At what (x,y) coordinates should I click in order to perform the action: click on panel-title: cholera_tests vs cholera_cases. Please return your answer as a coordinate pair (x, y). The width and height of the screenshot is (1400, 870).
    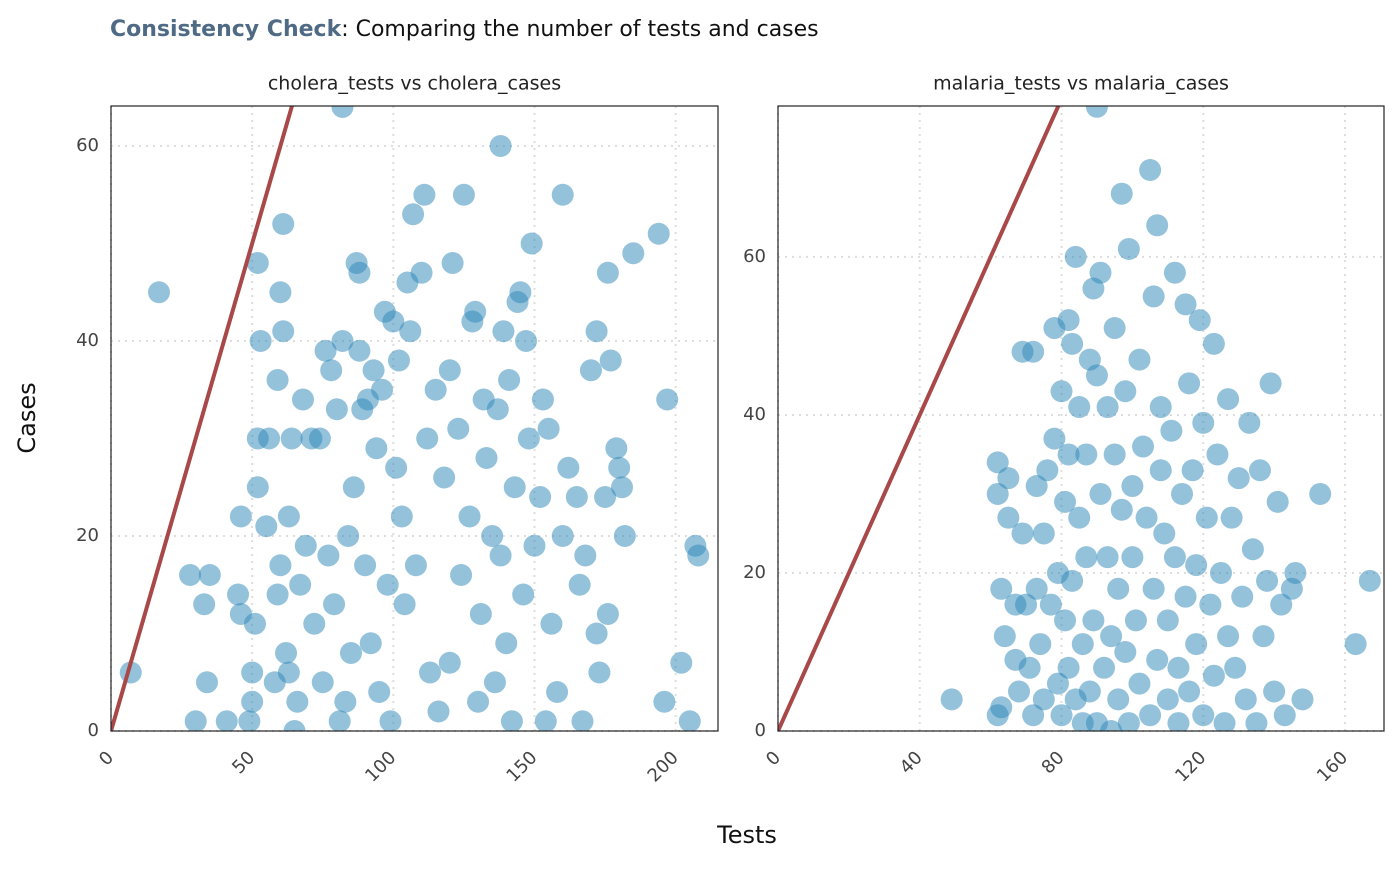
    Looking at the image, I should click on (414, 84).